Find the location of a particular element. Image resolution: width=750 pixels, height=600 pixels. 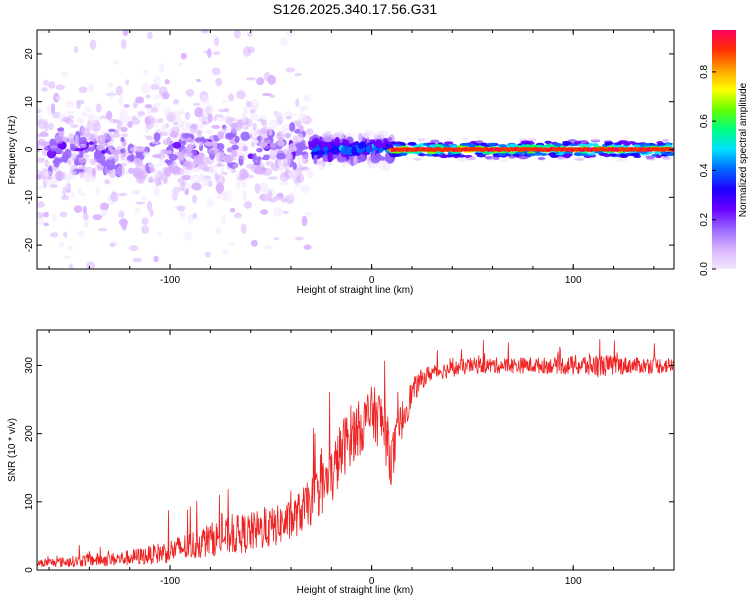

spectrogram-ylabel: Frequency (Hz) is located at coordinates (12, 150).